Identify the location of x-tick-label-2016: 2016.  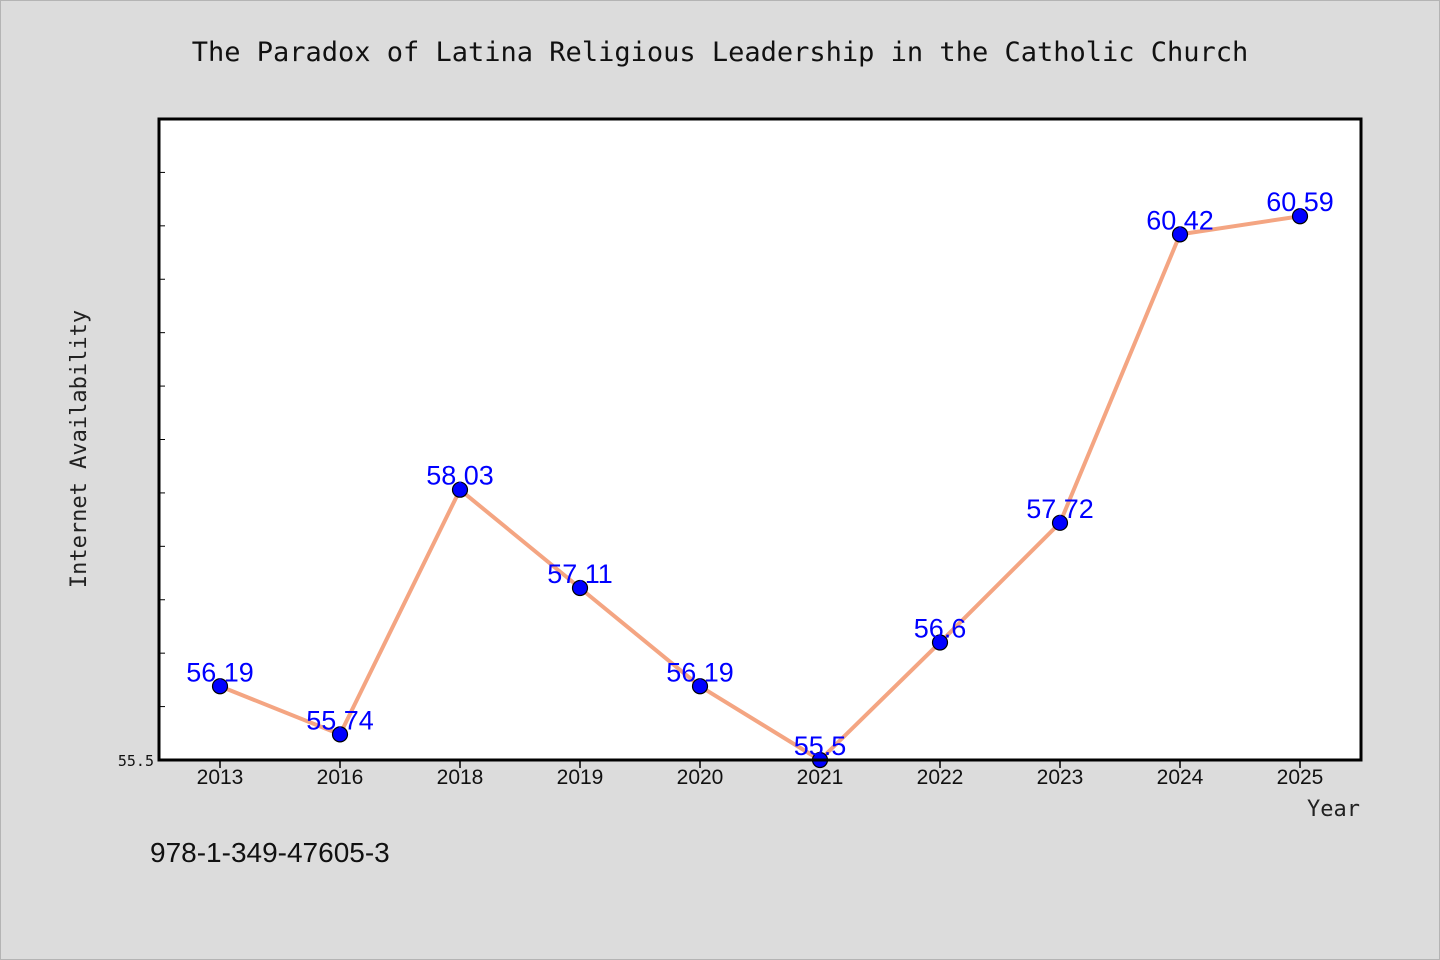
(340, 777).